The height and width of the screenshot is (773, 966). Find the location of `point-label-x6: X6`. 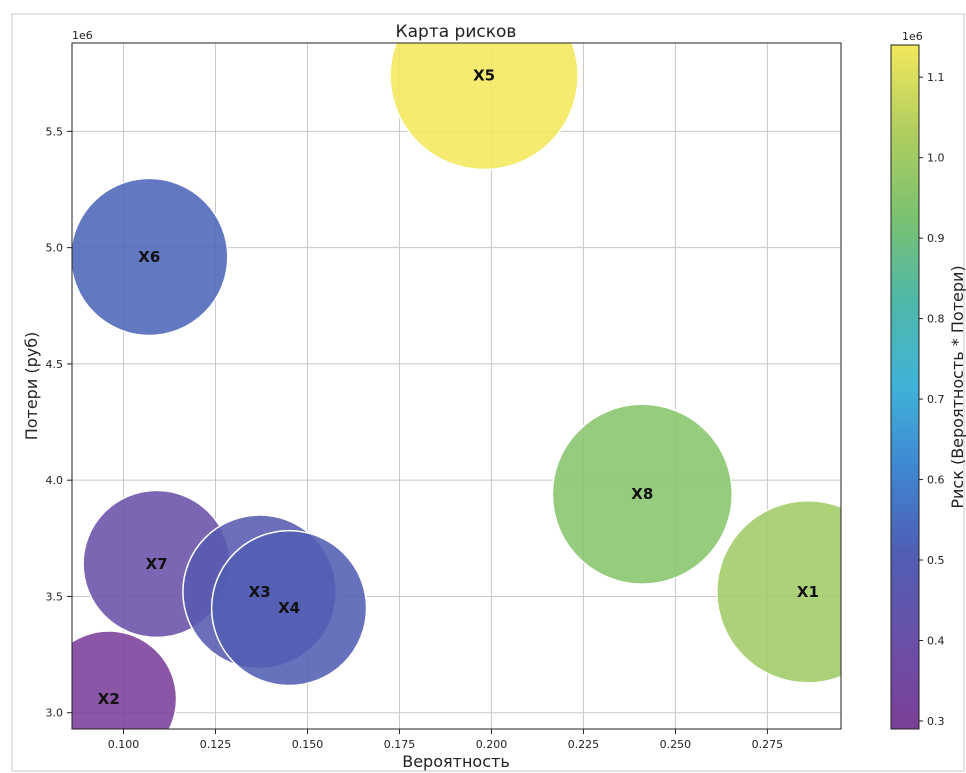

point-label-x6: X6 is located at coordinates (149, 257).